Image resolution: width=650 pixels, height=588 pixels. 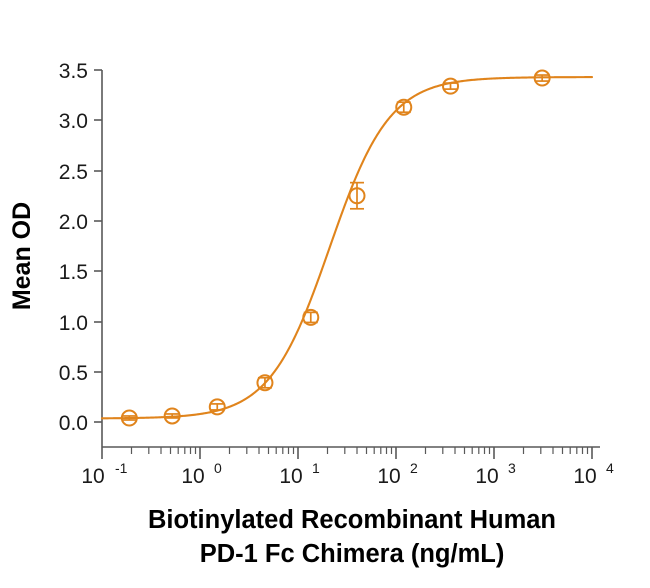 What do you see at coordinates (316, 468) in the screenshot?
I see `x-tick-exp-2: 1` at bounding box center [316, 468].